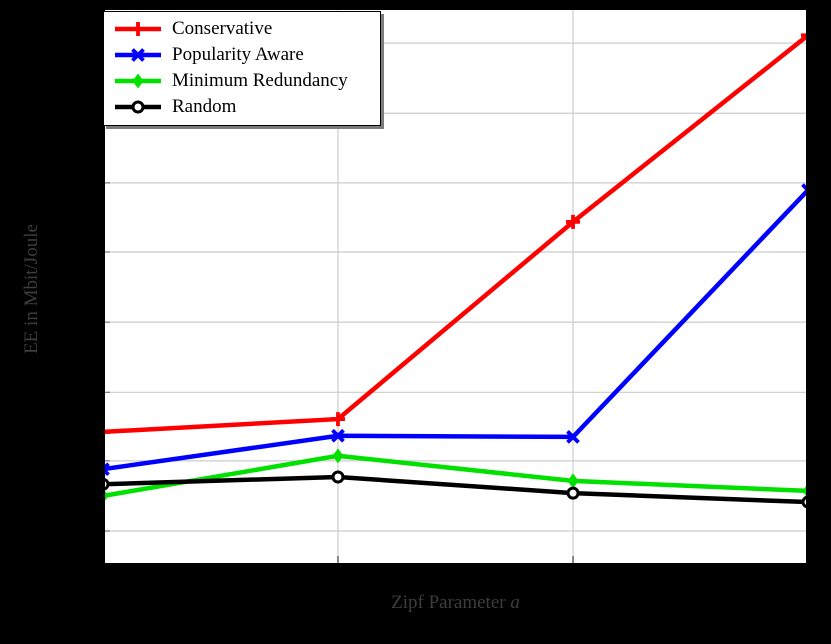 The width and height of the screenshot is (831, 644). I want to click on legend-item: Conservative, so click(242, 29).